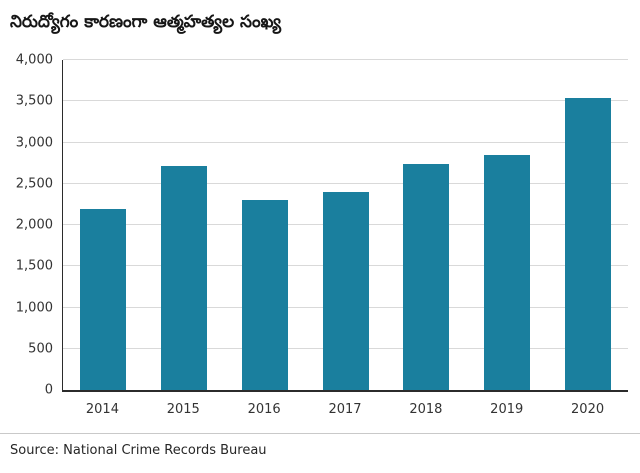  I want to click on footer-divider, so click(320, 433).